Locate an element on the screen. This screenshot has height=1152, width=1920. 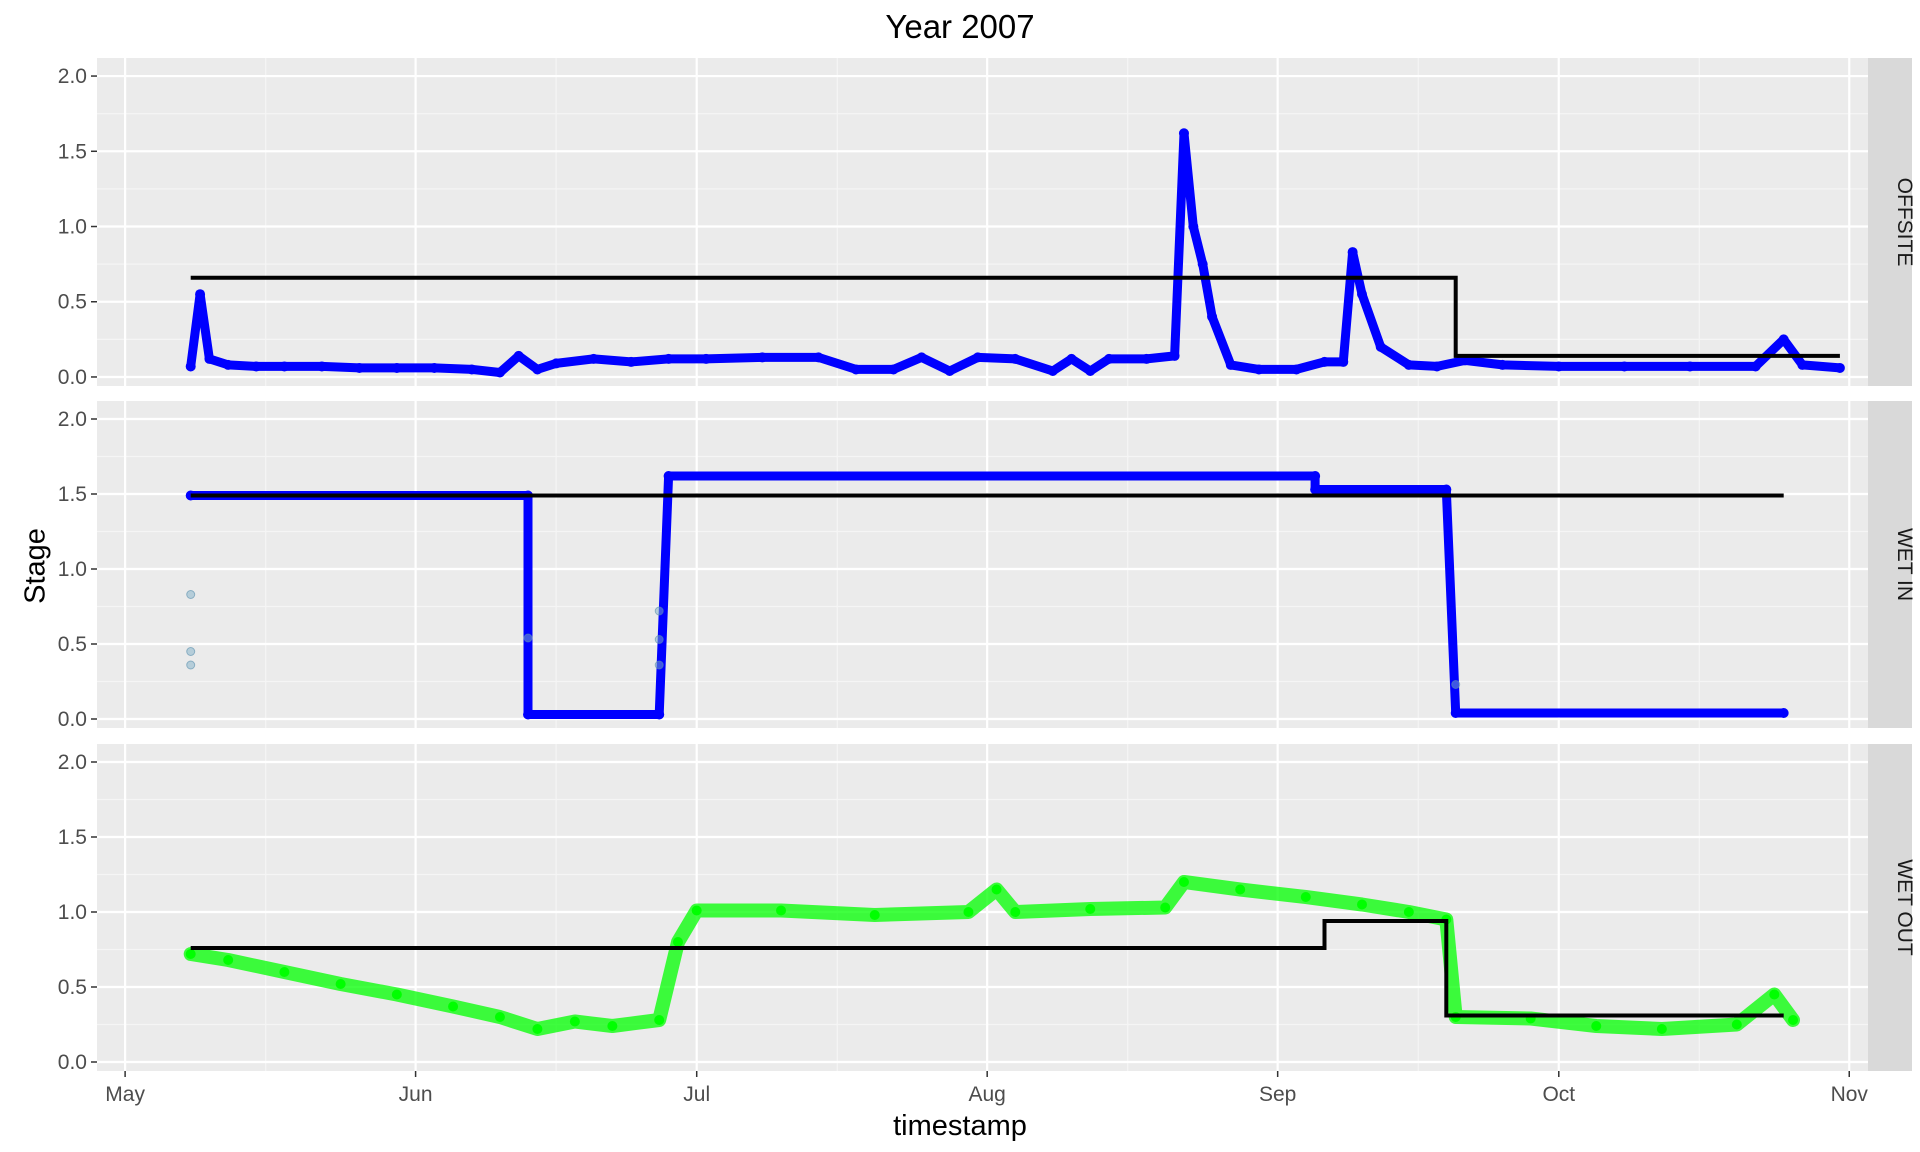
x-tick-label: Aug is located at coordinates (986, 1094).